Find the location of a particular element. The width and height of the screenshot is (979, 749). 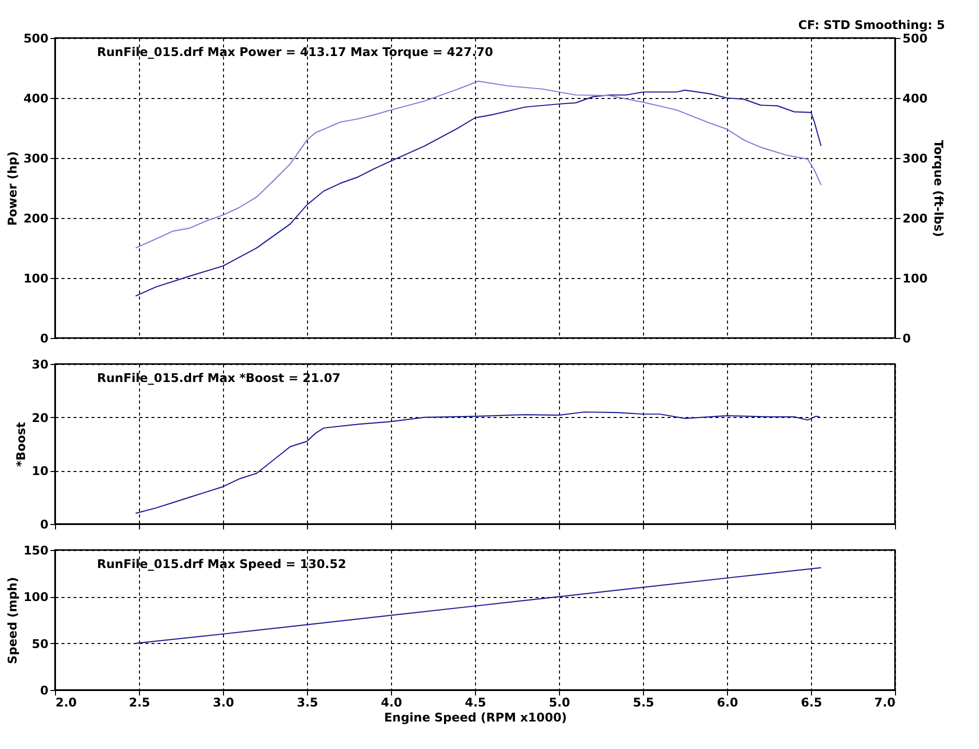

x-axis-title: Engine Speed (RPM x1000) is located at coordinates (475, 717).